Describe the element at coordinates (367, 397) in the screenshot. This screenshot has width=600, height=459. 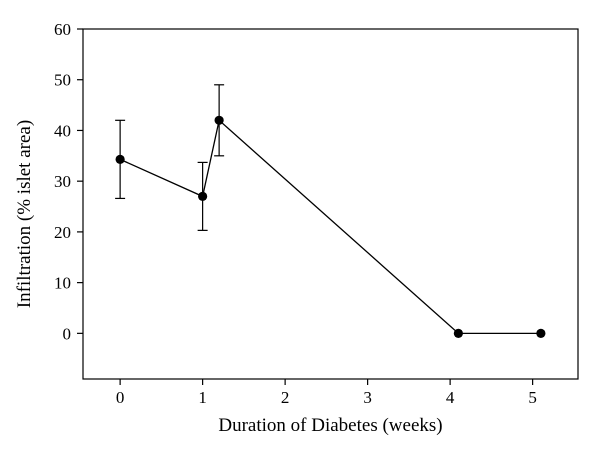
I see `x-tick-label: 3` at that location.